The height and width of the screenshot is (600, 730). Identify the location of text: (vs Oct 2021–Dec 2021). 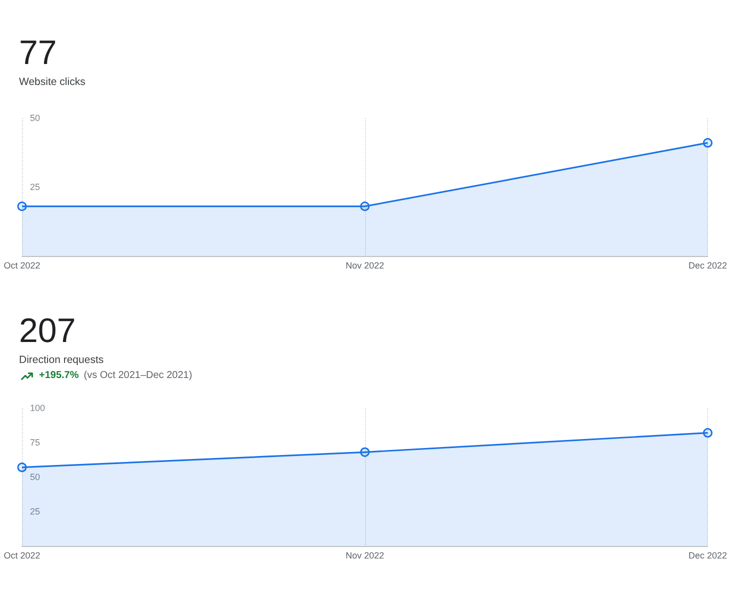
(138, 375).